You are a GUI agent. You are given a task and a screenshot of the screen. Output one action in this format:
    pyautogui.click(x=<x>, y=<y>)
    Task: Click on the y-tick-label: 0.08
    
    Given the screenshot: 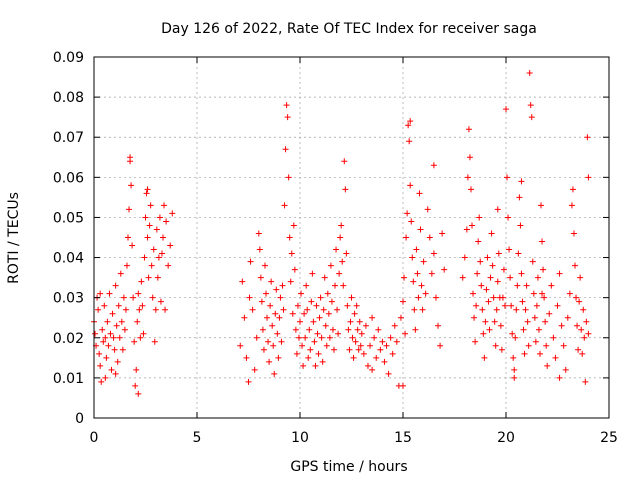 What is the action you would take?
    pyautogui.click(x=68, y=98)
    